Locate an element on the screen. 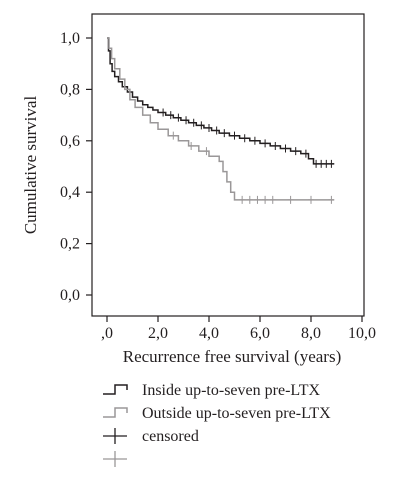 The height and width of the screenshot is (500, 415). y-tick-label: 0,4 is located at coordinates (70, 192).